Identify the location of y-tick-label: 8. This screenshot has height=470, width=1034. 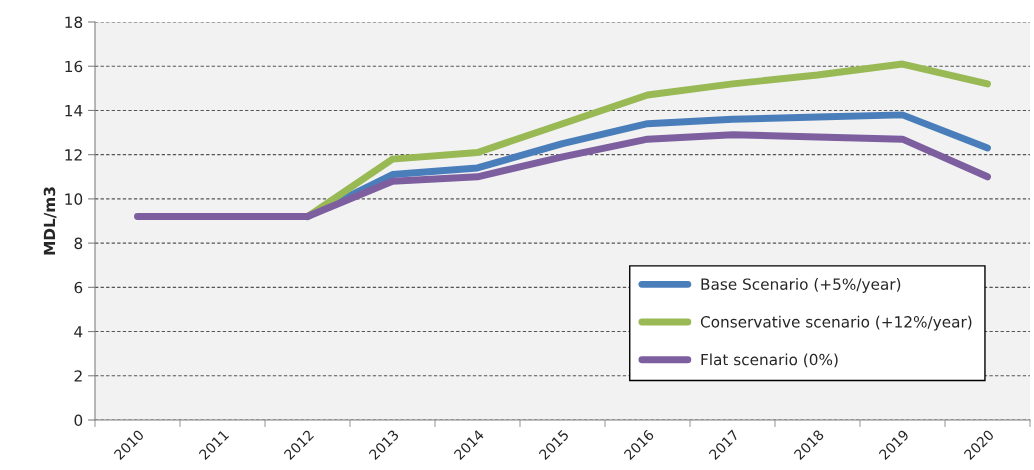
(78, 243).